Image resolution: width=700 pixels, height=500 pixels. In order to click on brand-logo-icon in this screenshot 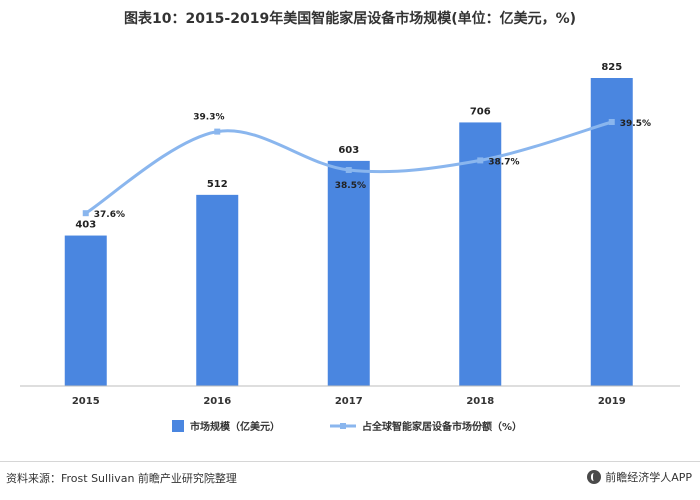, I will do `click(594, 477)`.